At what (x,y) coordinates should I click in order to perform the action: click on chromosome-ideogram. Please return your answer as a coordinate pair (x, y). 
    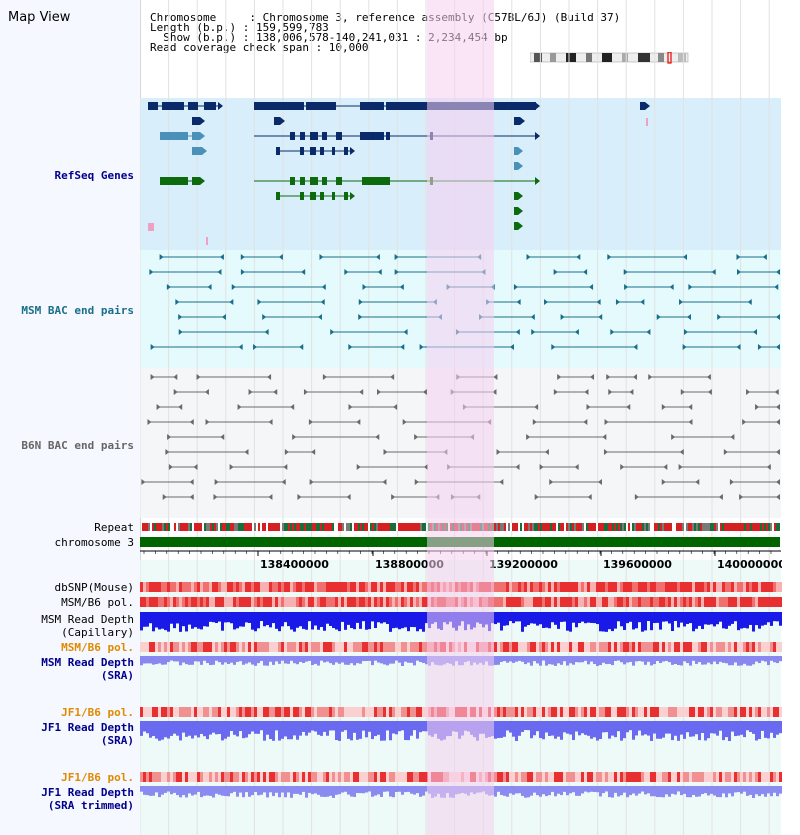
    Looking at the image, I should click on (610, 58).